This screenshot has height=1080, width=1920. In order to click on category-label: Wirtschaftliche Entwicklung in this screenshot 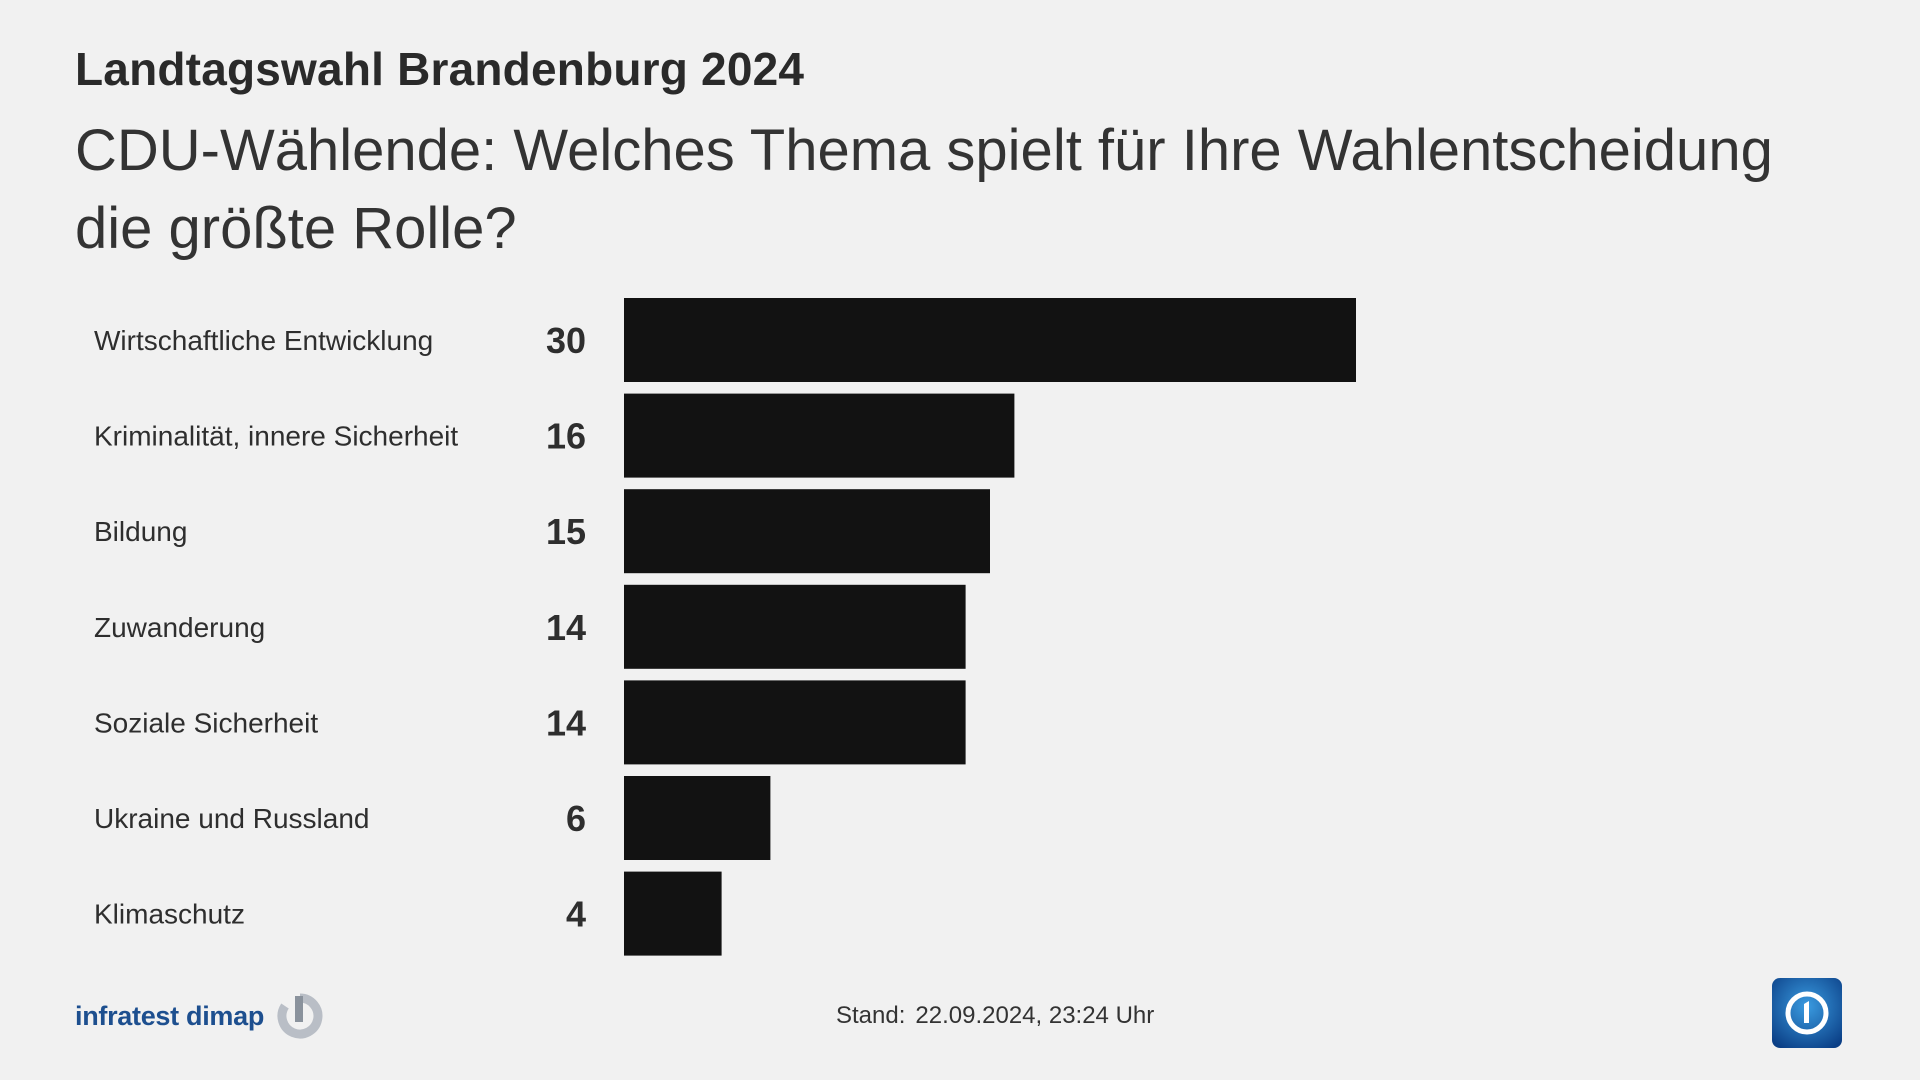, I will do `click(263, 340)`.